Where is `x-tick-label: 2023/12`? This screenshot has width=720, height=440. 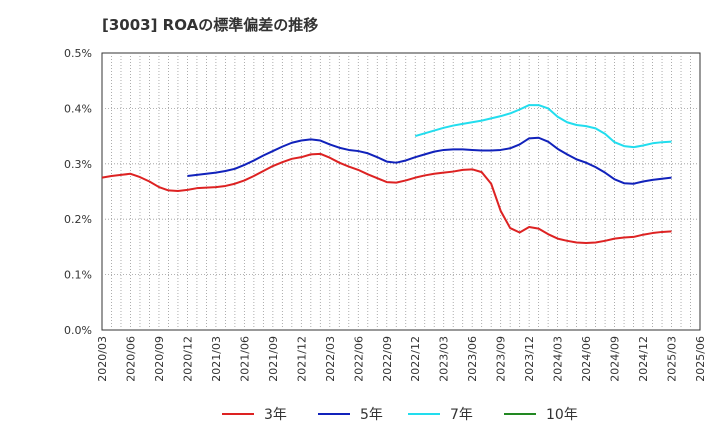 x-tick-label: 2023/12 is located at coordinates (529, 359).